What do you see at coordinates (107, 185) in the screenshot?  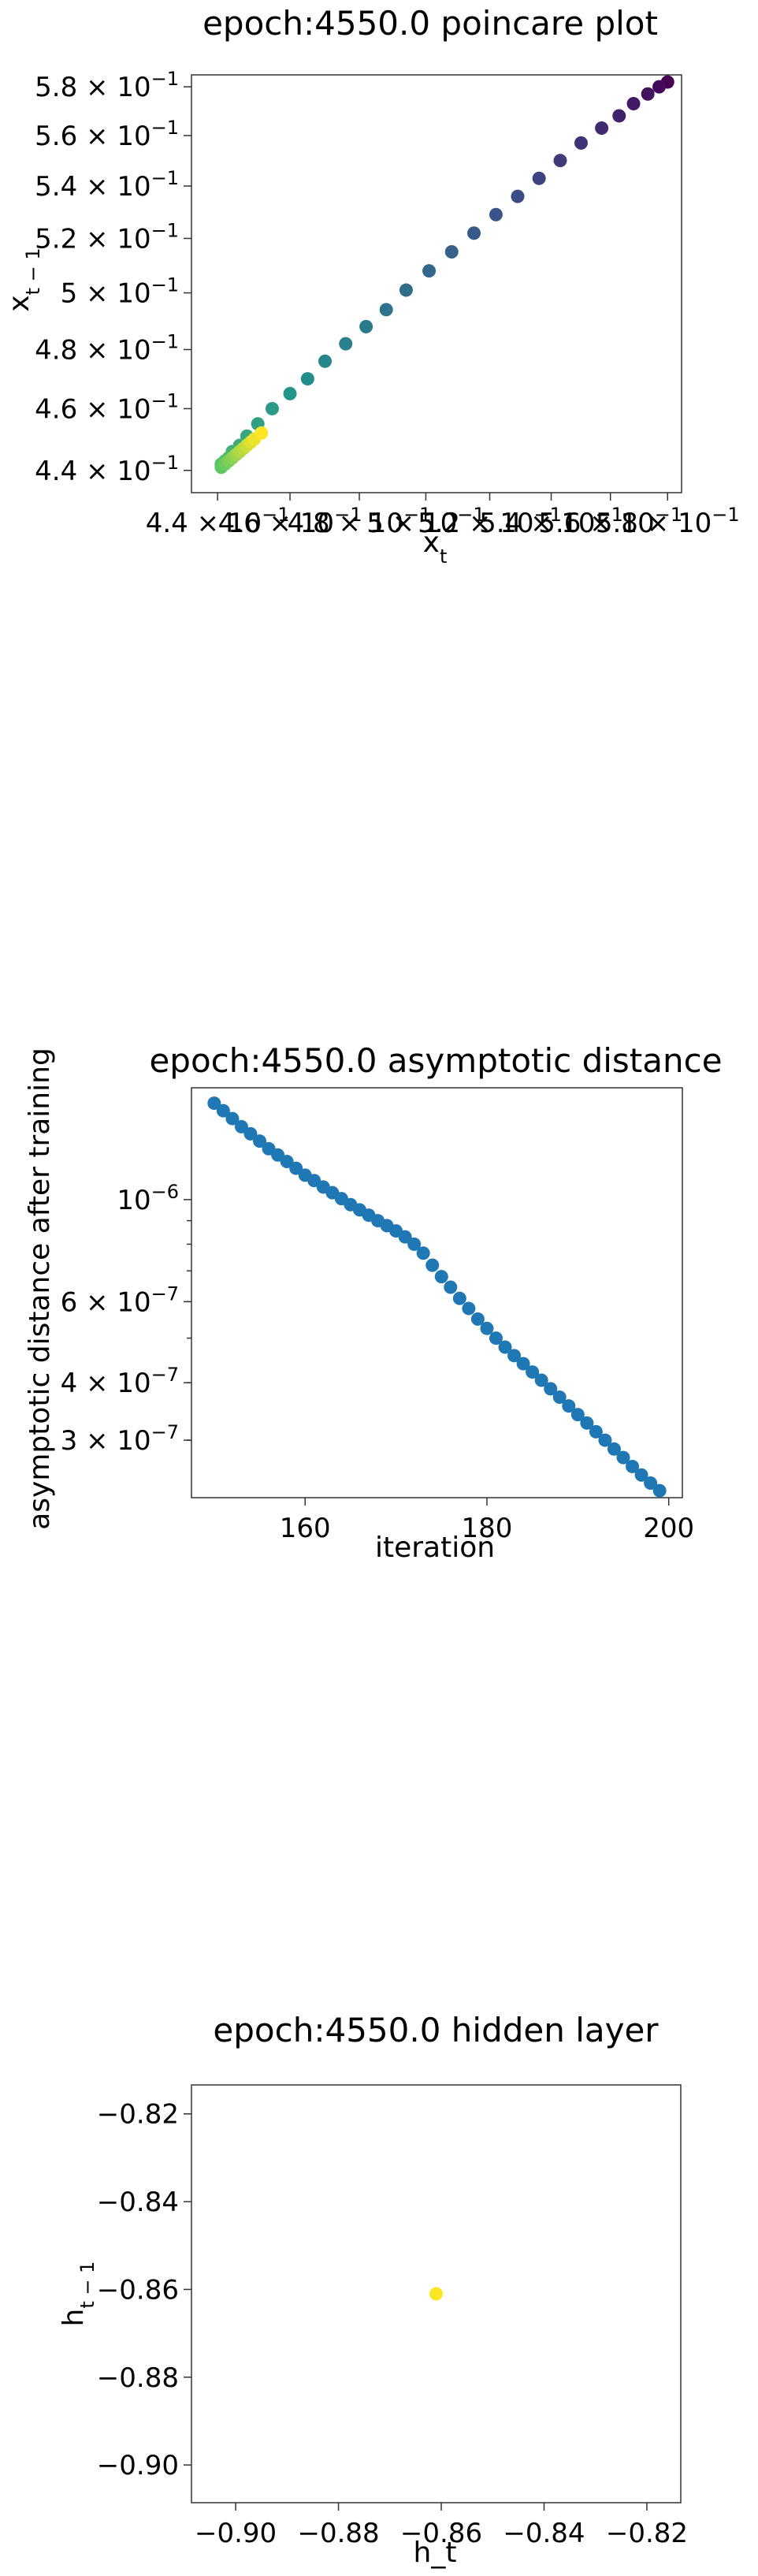 I see `y-tick-label: 5.4 × 10⁻¹` at bounding box center [107, 185].